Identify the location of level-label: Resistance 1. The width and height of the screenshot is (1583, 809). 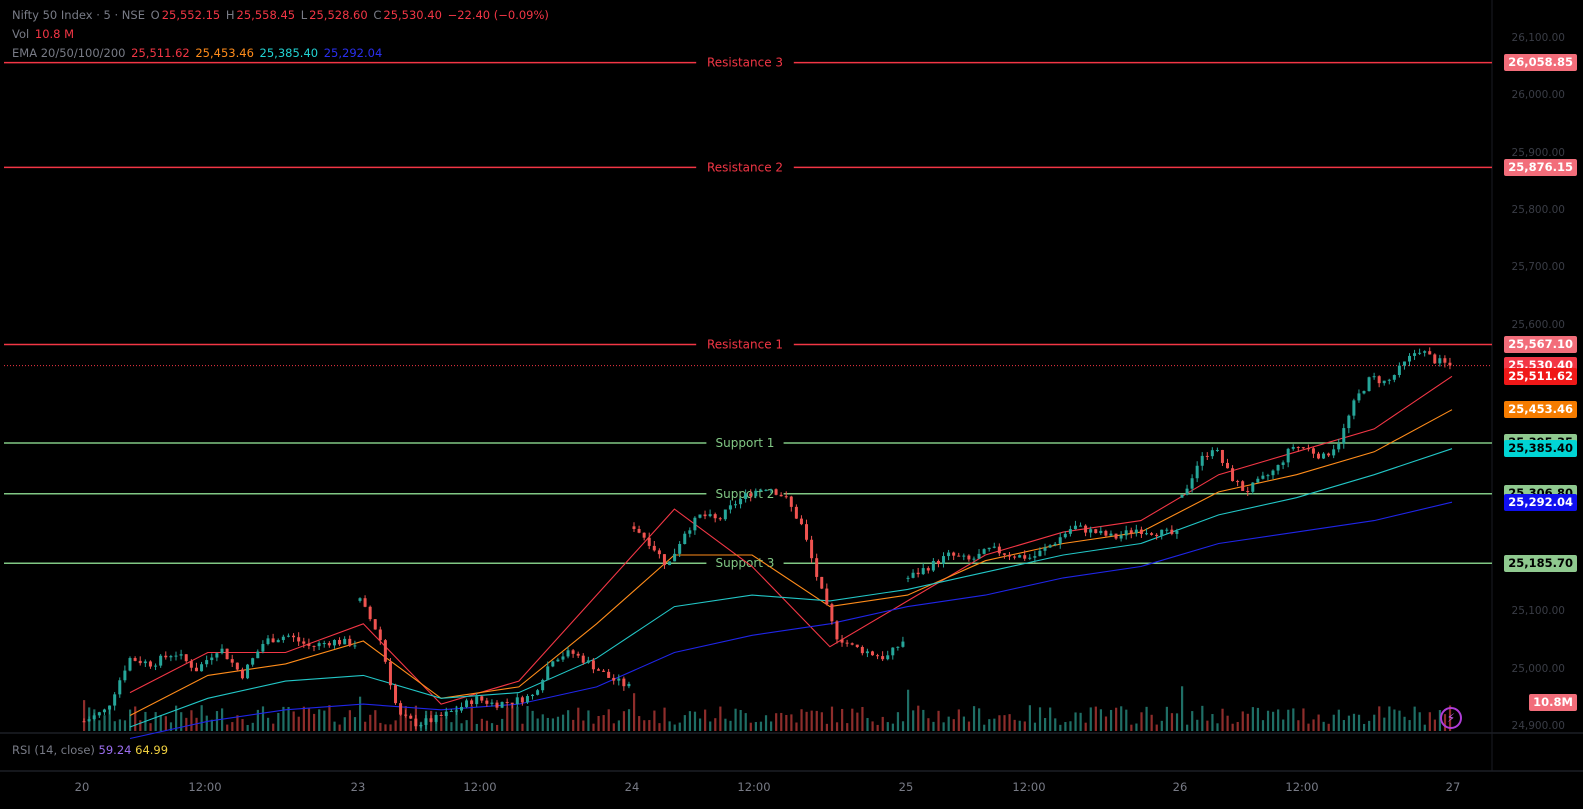
(745, 345).